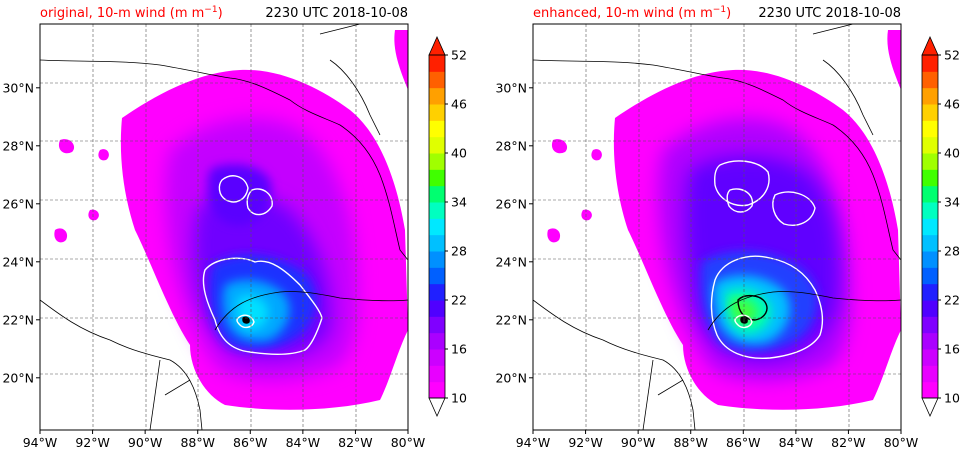 Image resolution: width=964 pixels, height=453 pixels. I want to click on x-tick-label: 90°W, so click(145, 442).